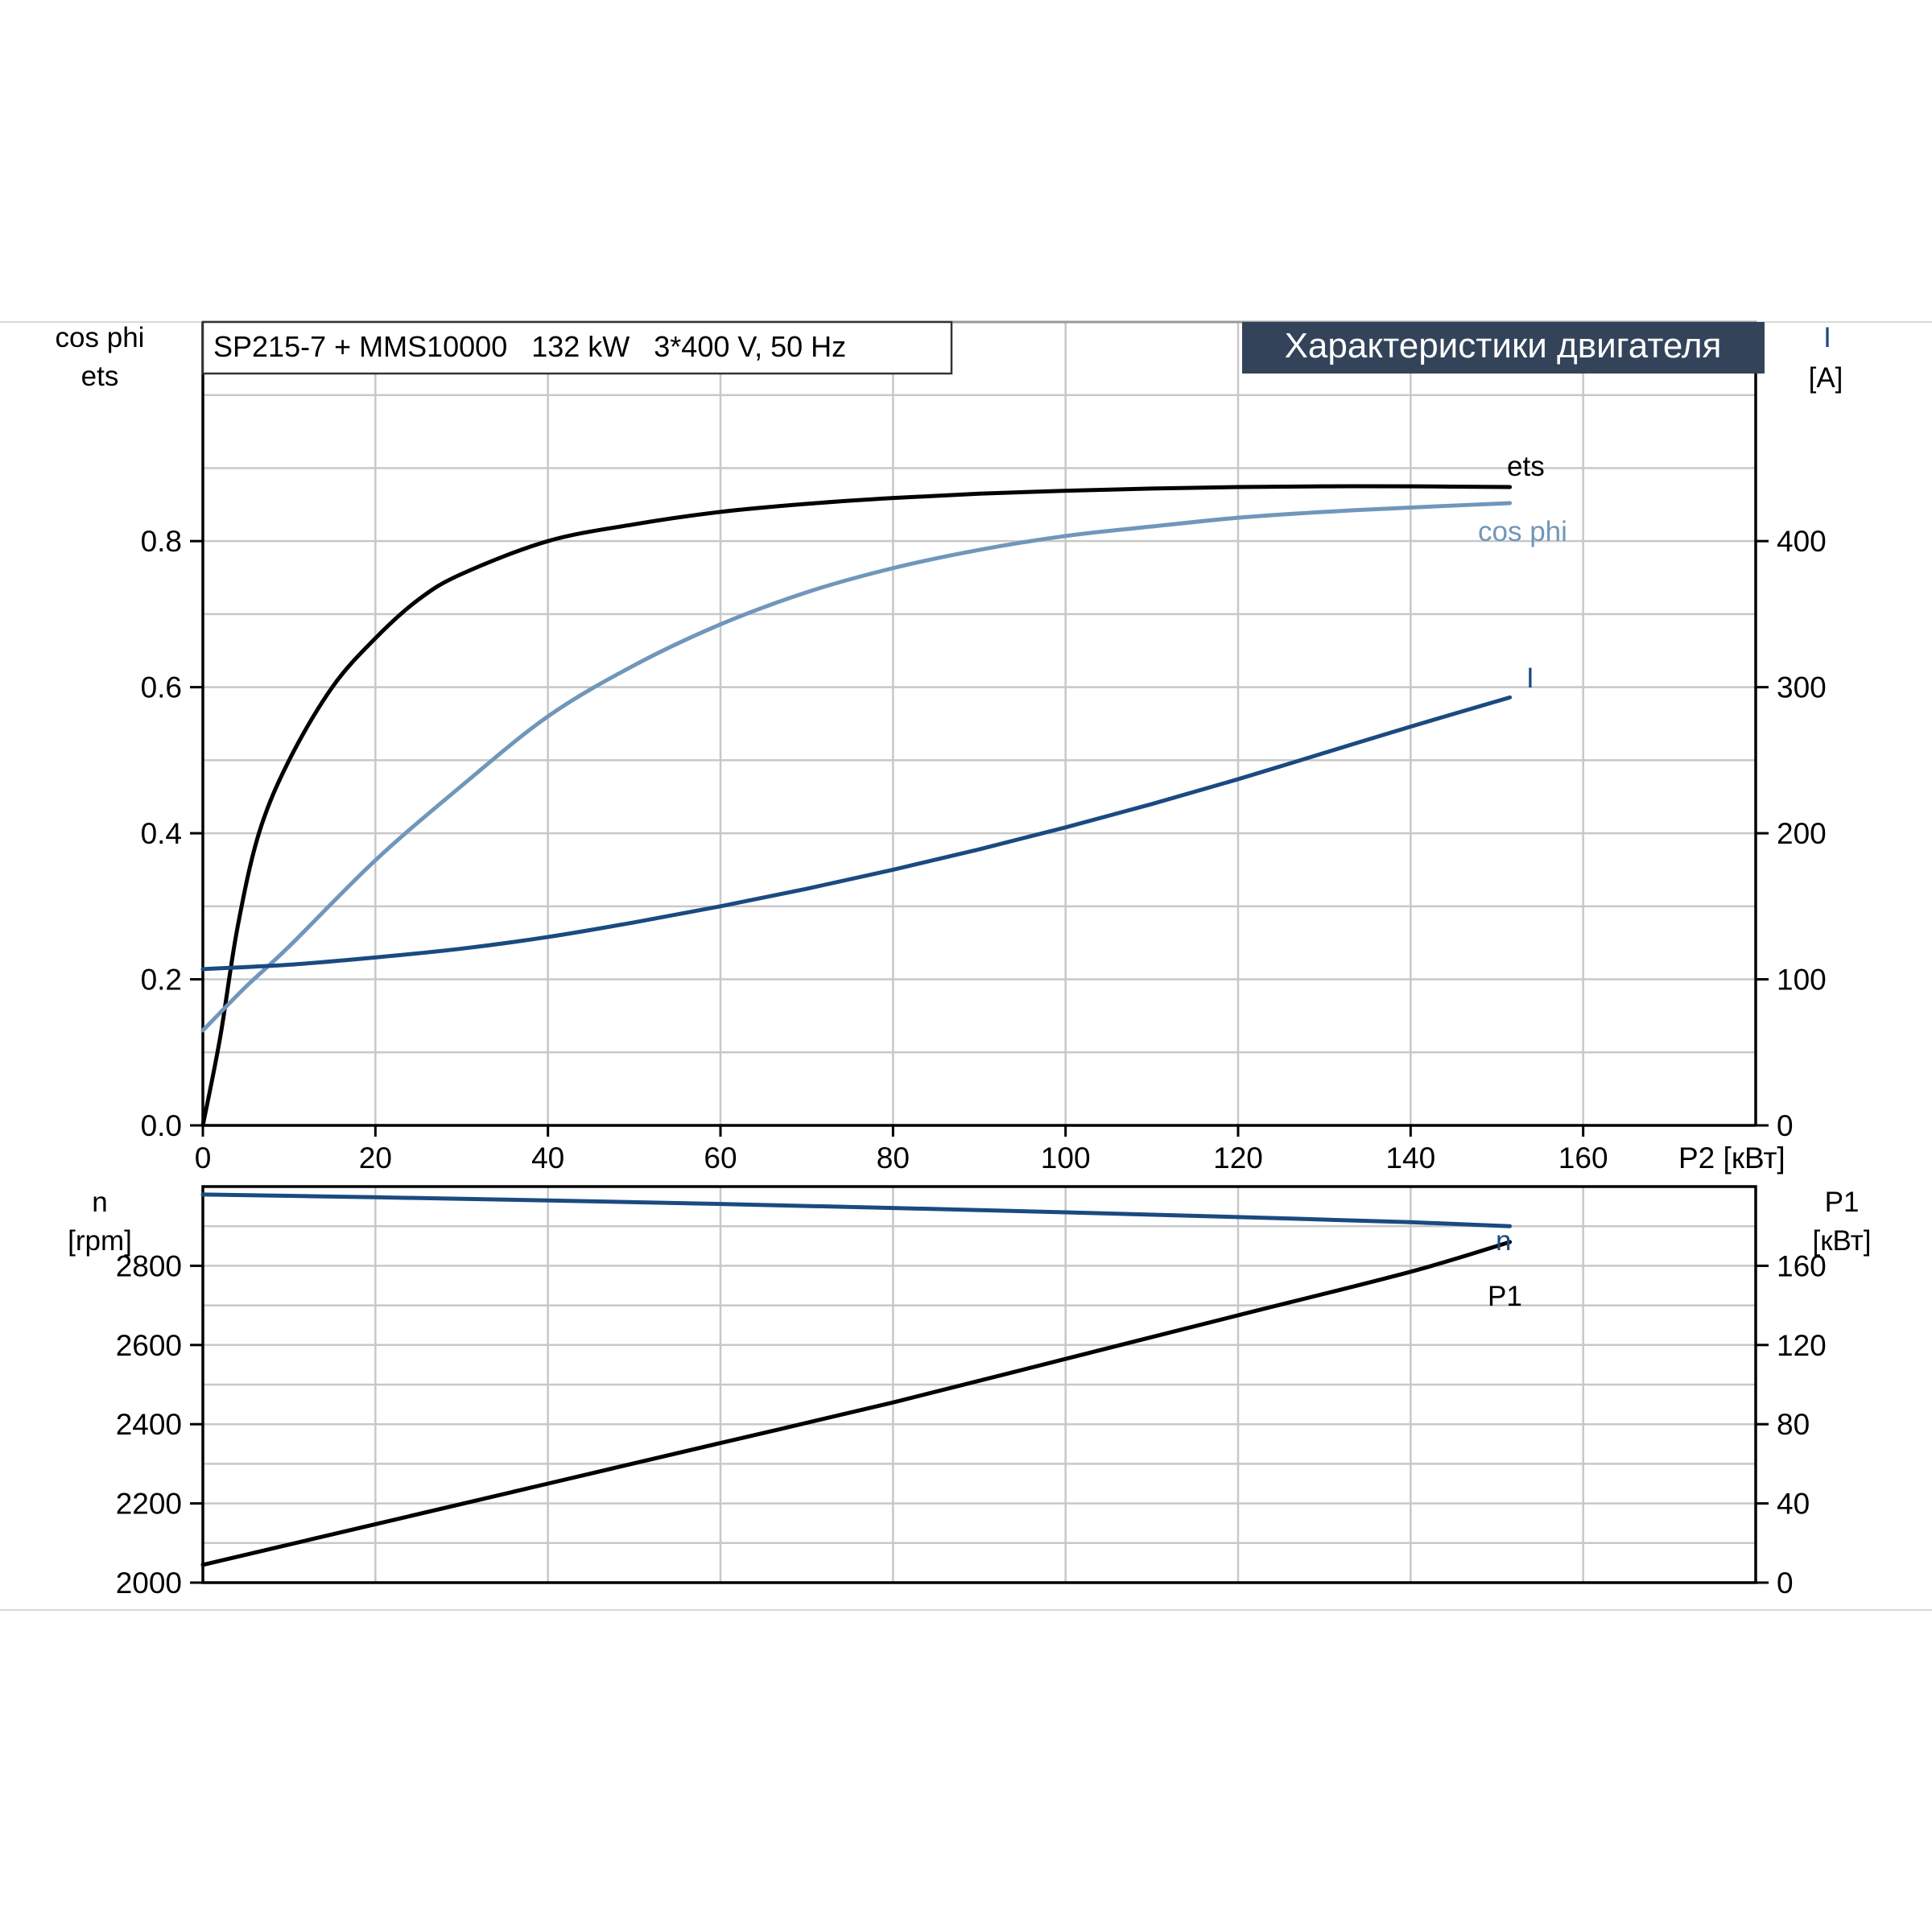 The width and height of the screenshot is (1932, 1932). Describe the element at coordinates (149, 1265) in the screenshot. I see `left-tick-label: 2800` at that location.